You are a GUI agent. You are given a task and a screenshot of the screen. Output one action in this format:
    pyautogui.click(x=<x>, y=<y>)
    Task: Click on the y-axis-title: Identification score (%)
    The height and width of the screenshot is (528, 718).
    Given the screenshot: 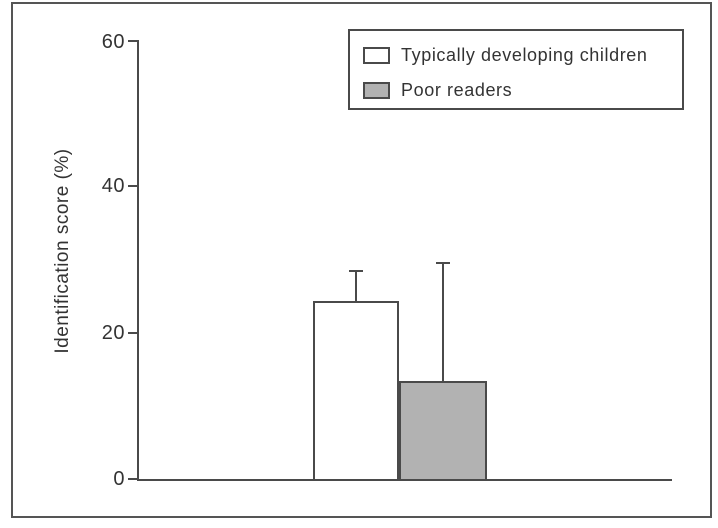 What is the action you would take?
    pyautogui.click(x=62, y=251)
    